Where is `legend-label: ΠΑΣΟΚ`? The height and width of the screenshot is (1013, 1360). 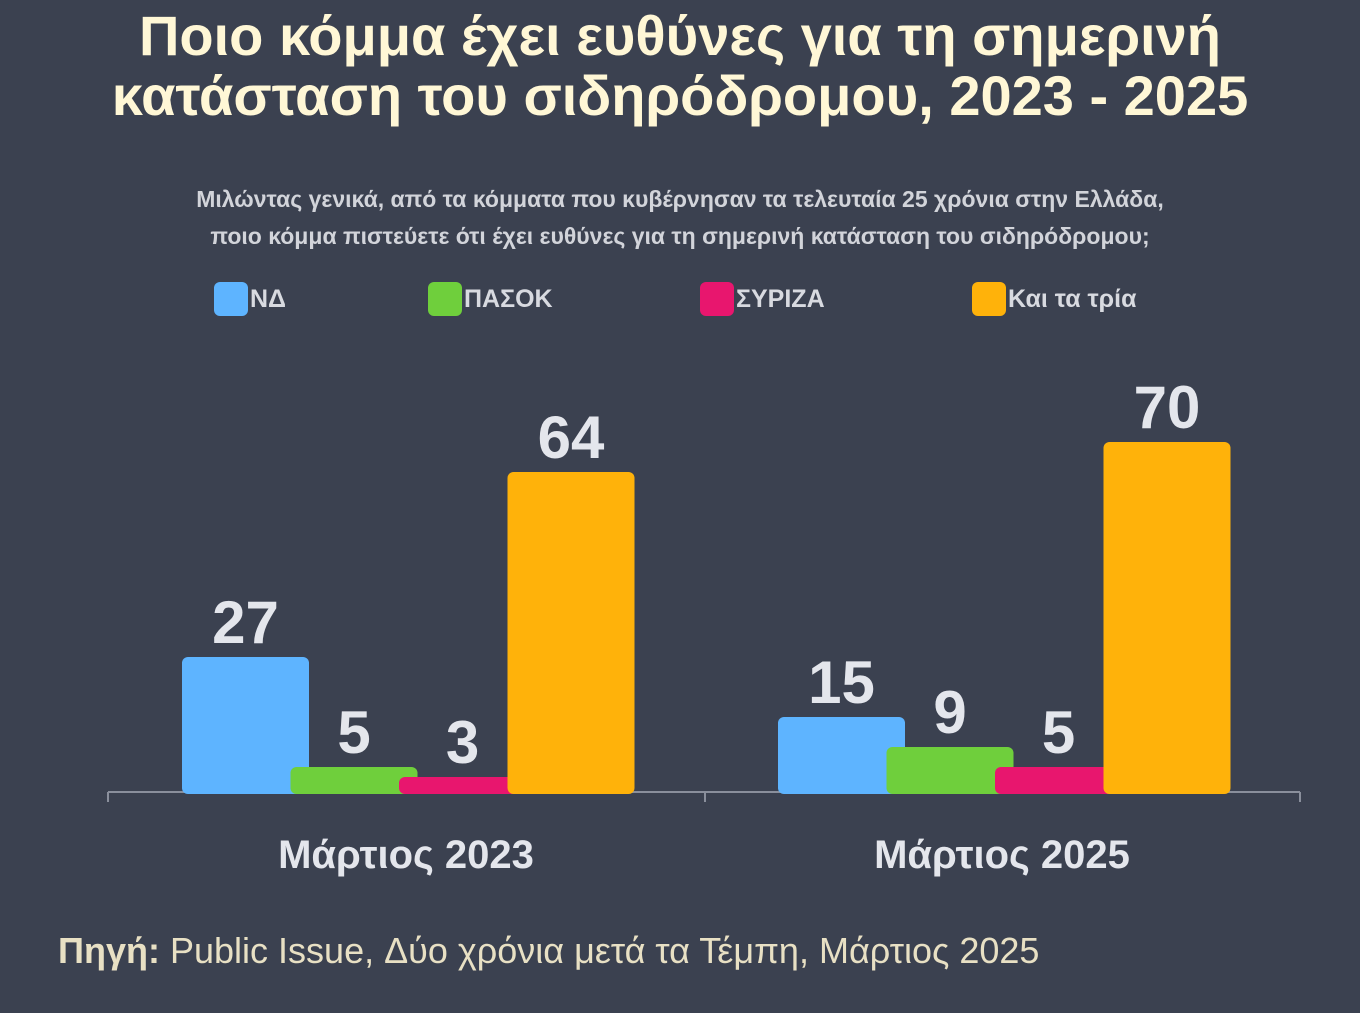 legend-label: ΠΑΣΟΚ is located at coordinates (508, 298).